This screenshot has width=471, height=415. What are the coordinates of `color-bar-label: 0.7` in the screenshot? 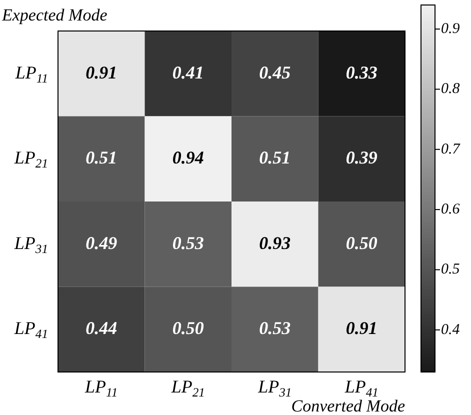 It's located at (451, 149).